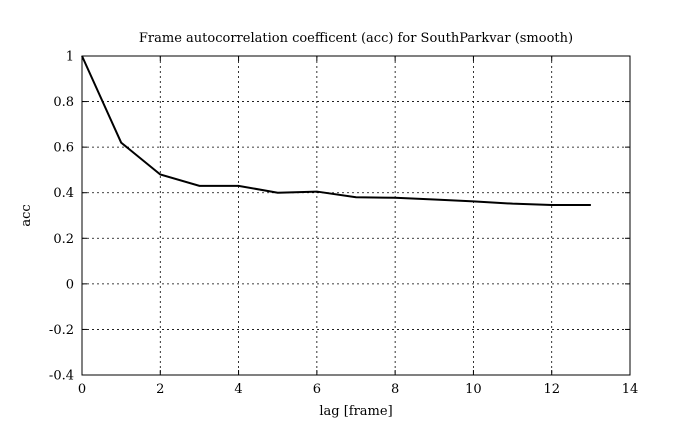 The height and width of the screenshot is (433, 685). What do you see at coordinates (551, 389) in the screenshot?
I see `x-tick-label: 12` at bounding box center [551, 389].